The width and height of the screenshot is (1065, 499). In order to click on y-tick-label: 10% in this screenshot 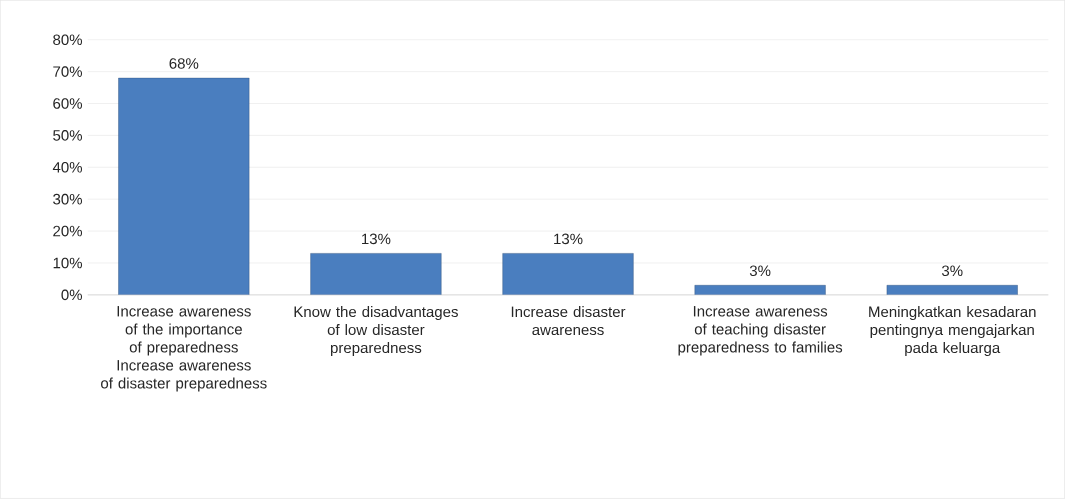, I will do `click(68, 263)`.